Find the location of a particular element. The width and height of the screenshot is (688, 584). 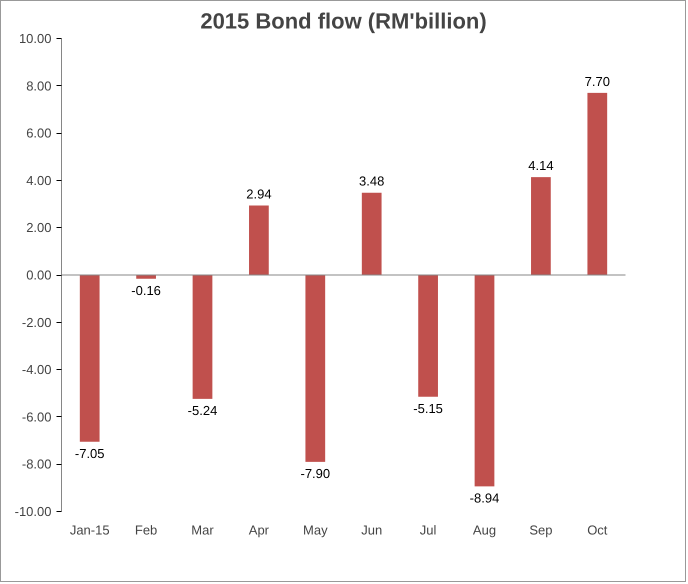

data-label: -0.16 is located at coordinates (146, 290).